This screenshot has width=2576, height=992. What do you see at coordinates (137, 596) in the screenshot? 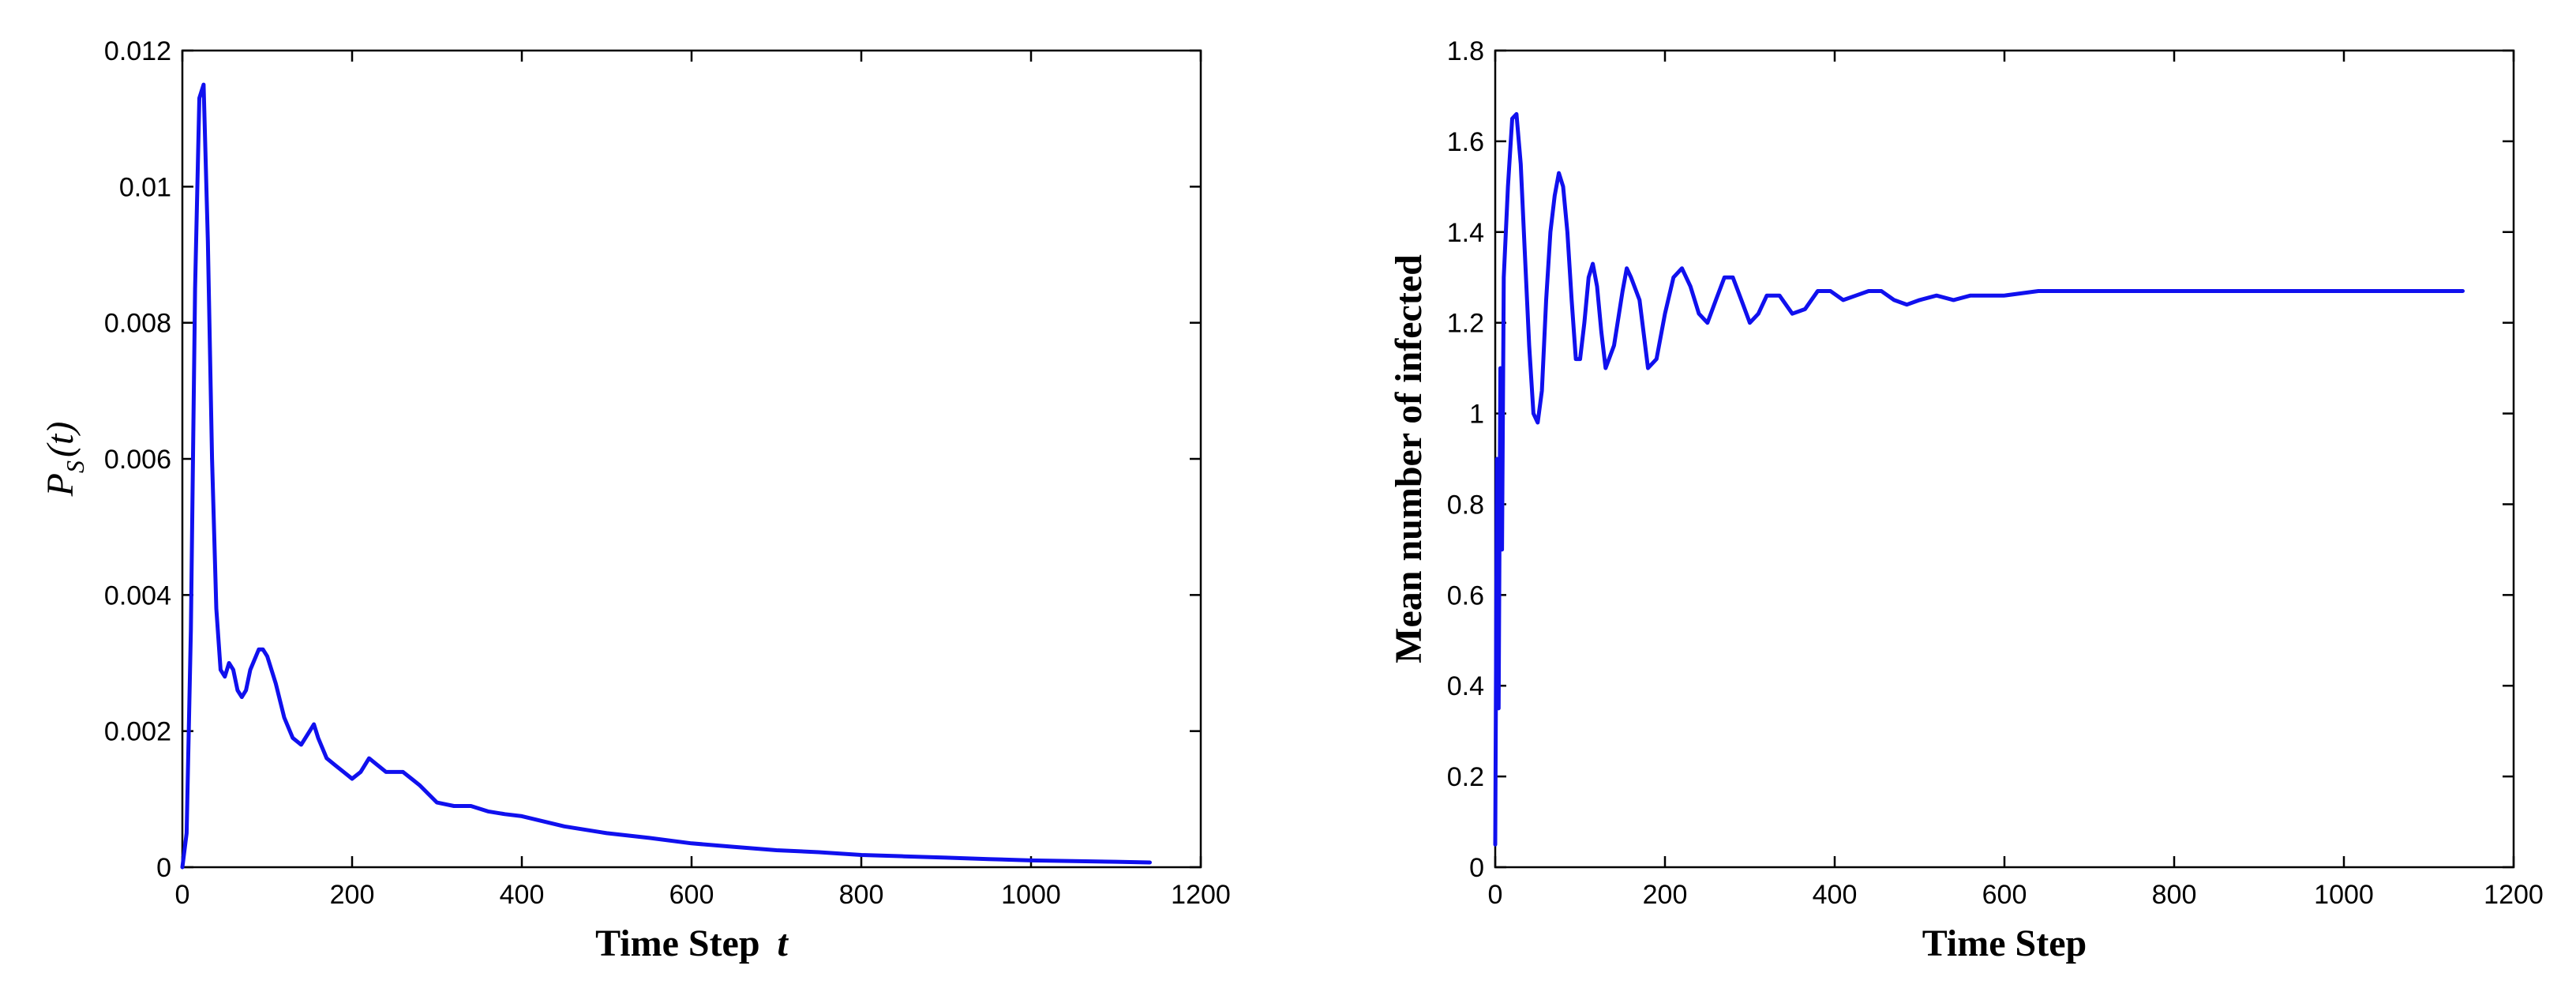
I see `left-y-tick-label: 0.004` at bounding box center [137, 596].